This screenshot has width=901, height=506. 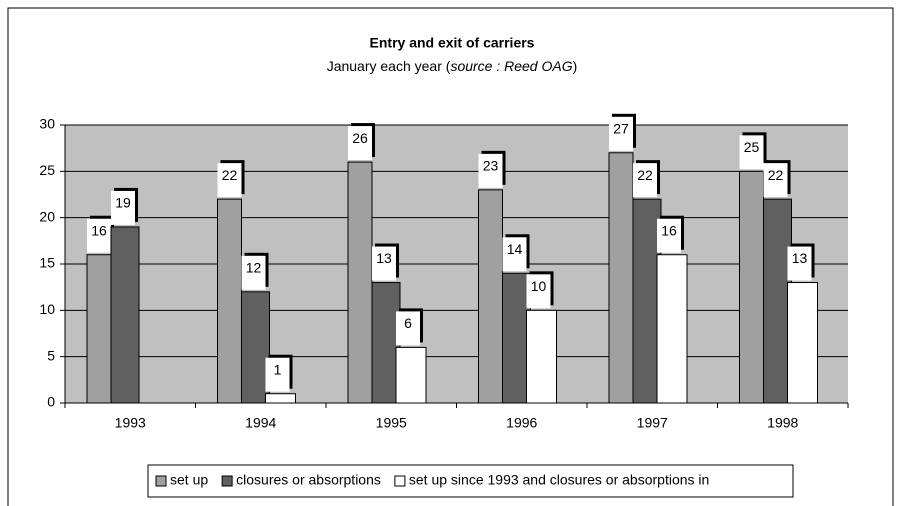 What do you see at coordinates (521, 423) in the screenshot?
I see `x-tick-label: 1996` at bounding box center [521, 423].